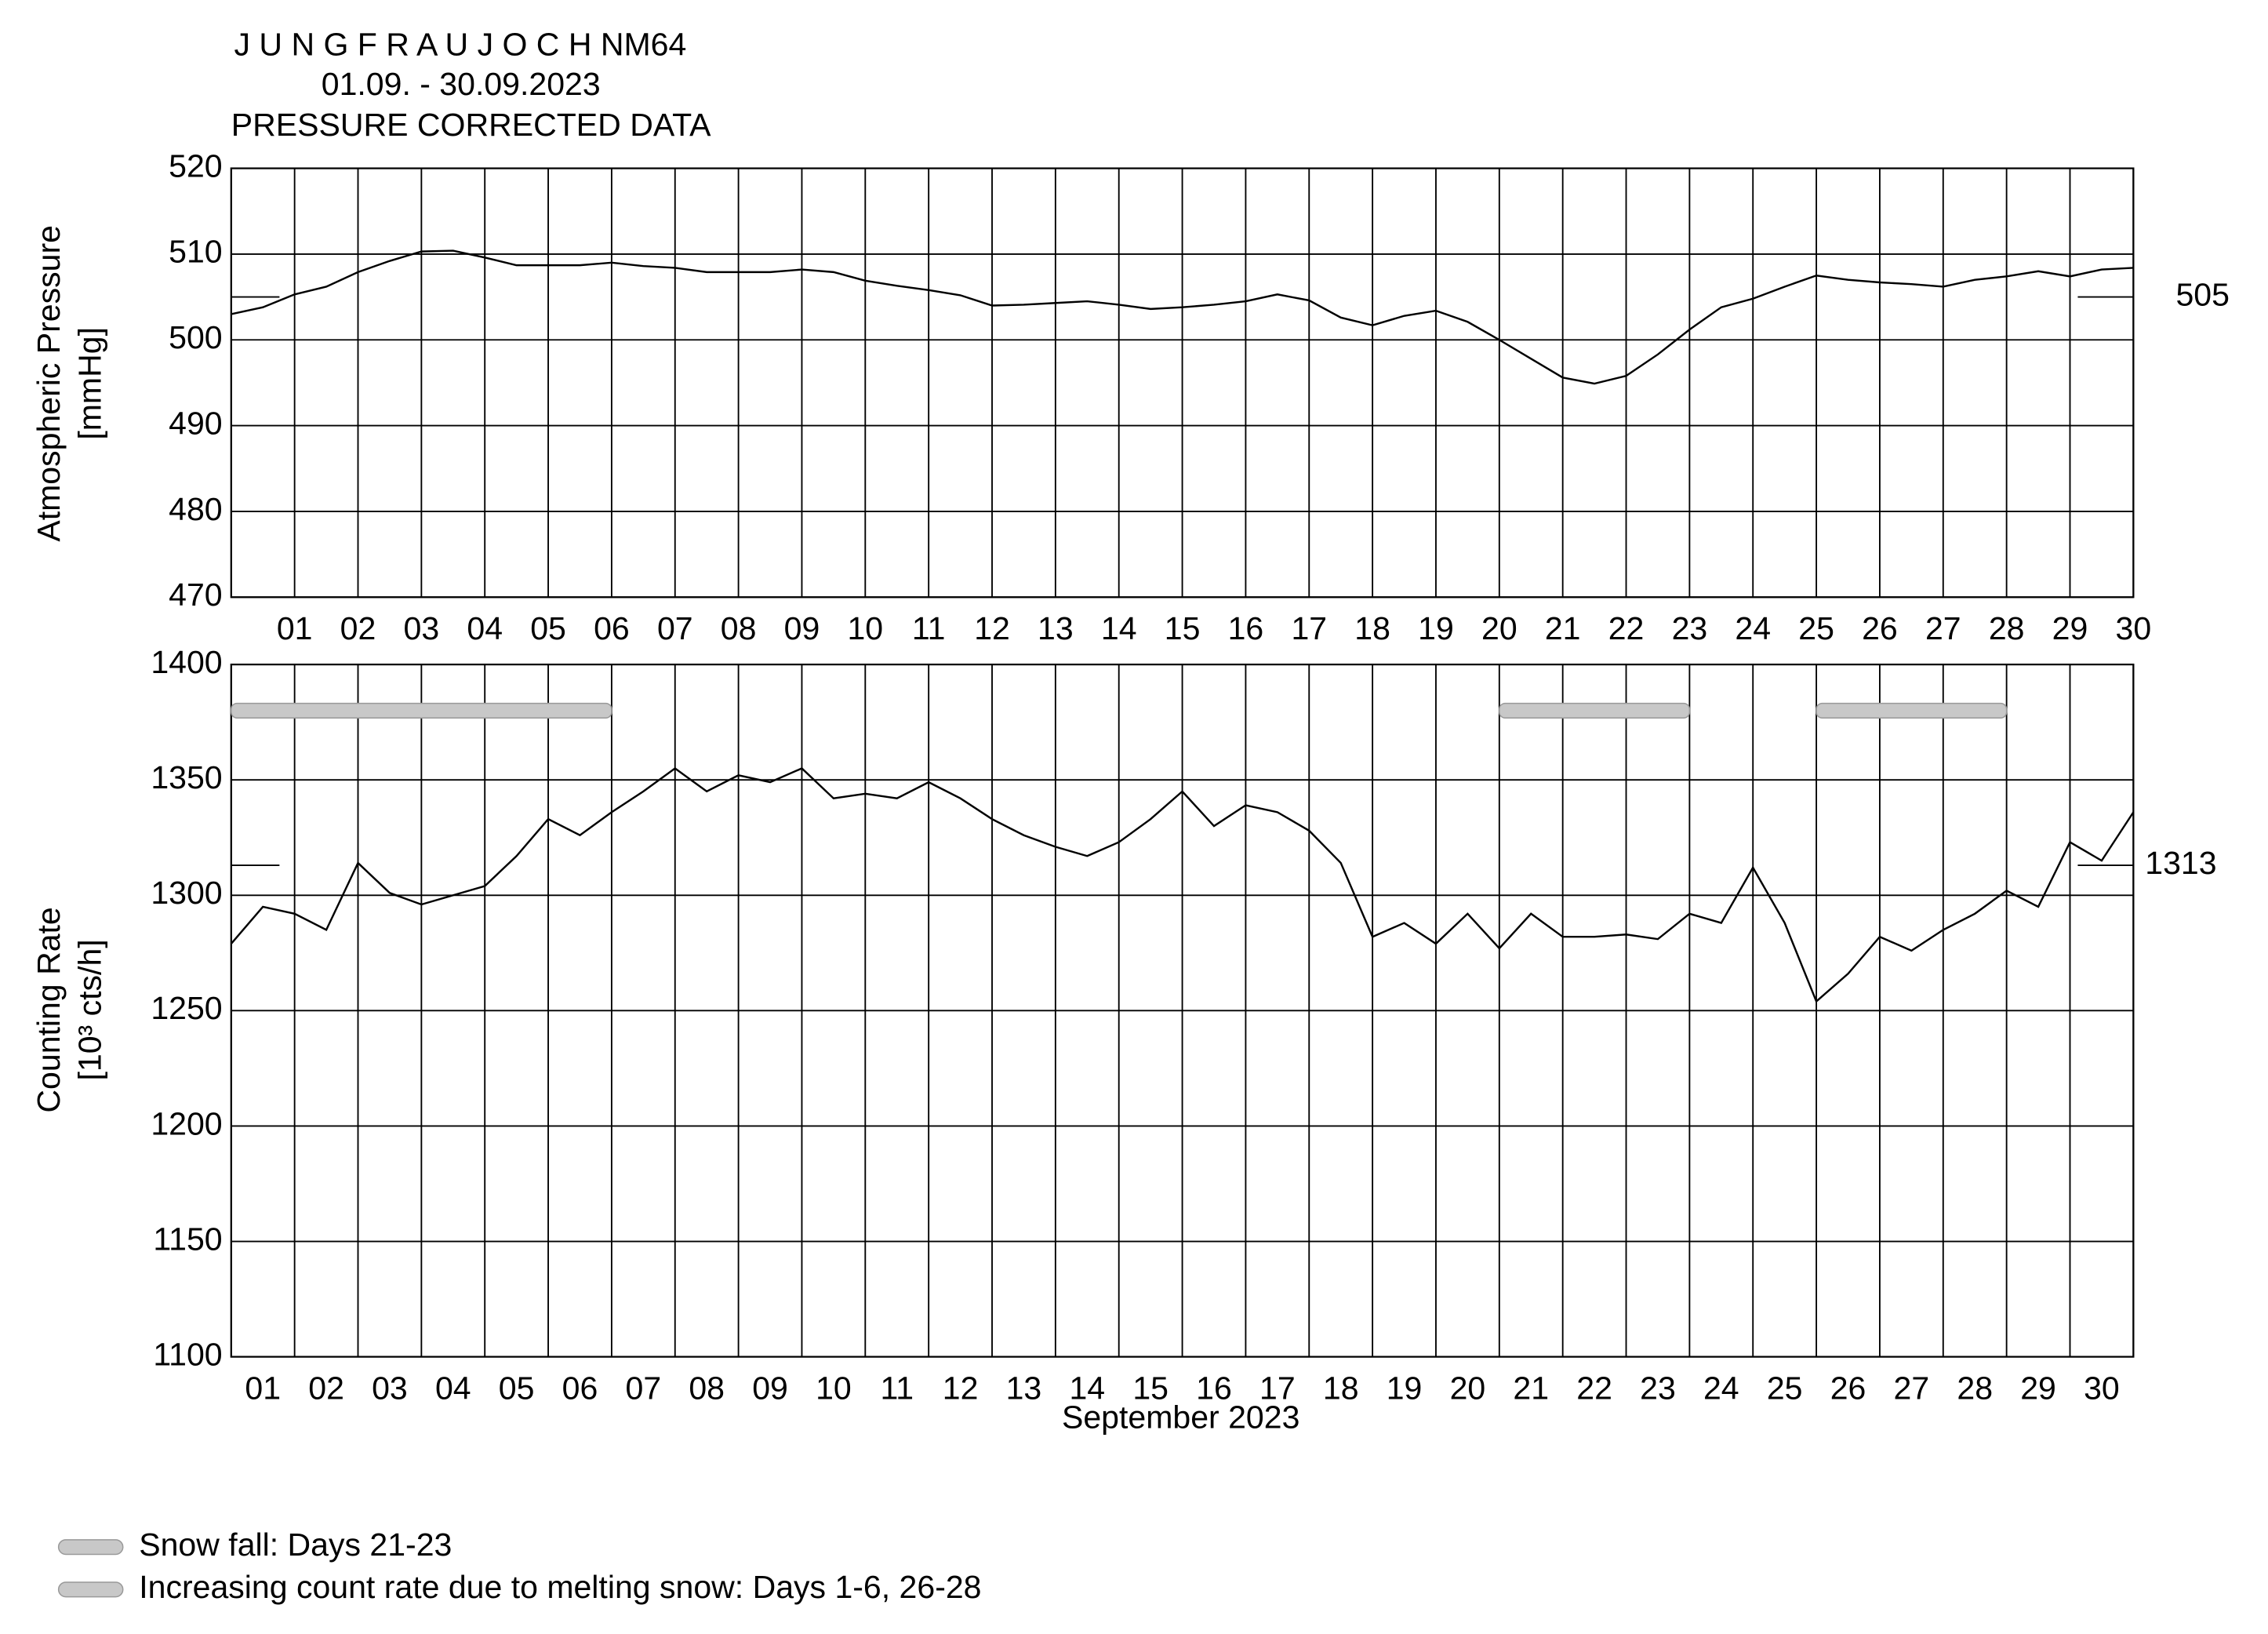  What do you see at coordinates (195, 165) in the screenshot?
I see `y-tick-label: 520` at bounding box center [195, 165].